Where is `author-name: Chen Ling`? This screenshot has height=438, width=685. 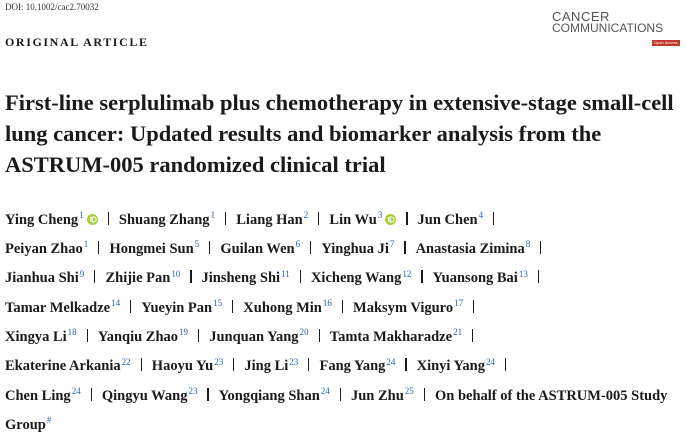
author-name: Chen Ling is located at coordinates (38, 395).